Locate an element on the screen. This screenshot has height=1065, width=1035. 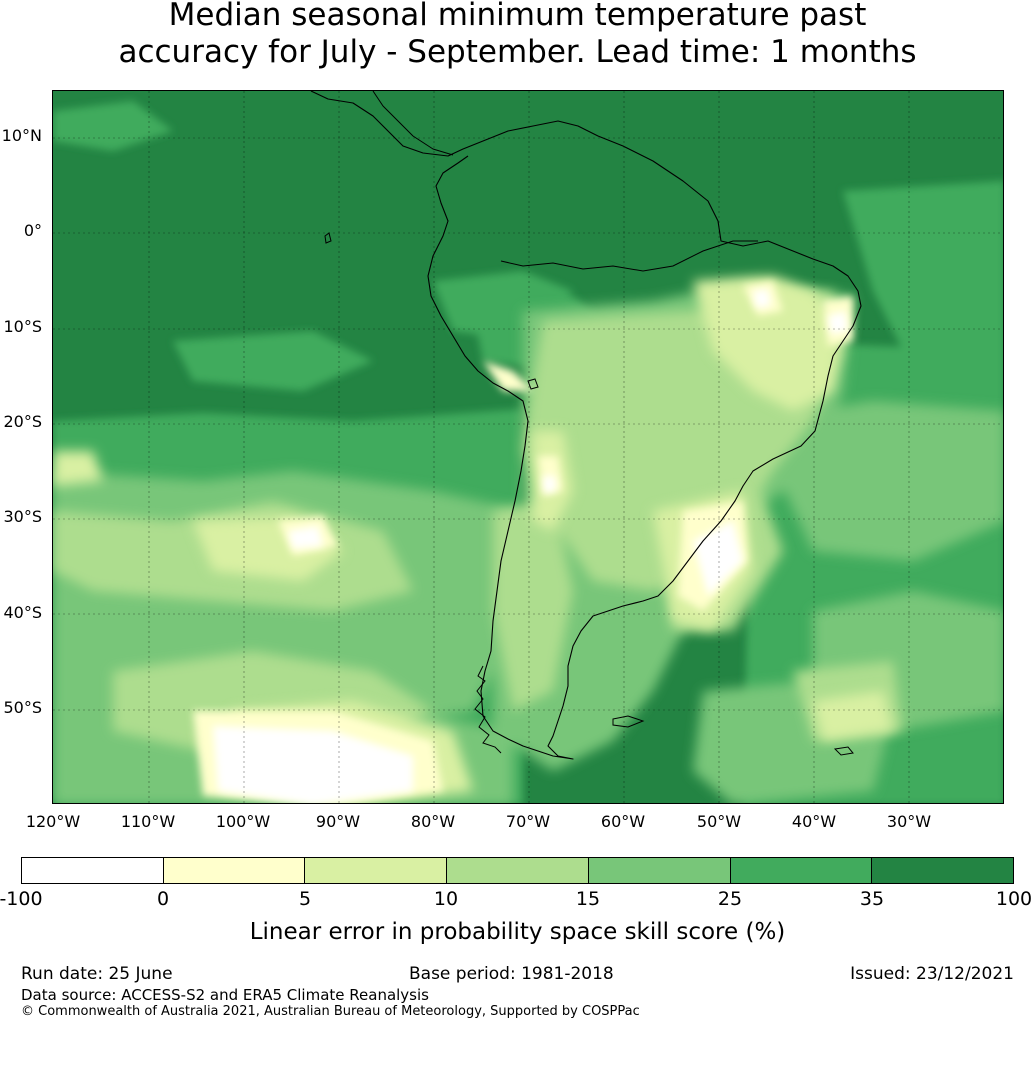
lon-label-70w: 70°W is located at coordinates (528, 821).